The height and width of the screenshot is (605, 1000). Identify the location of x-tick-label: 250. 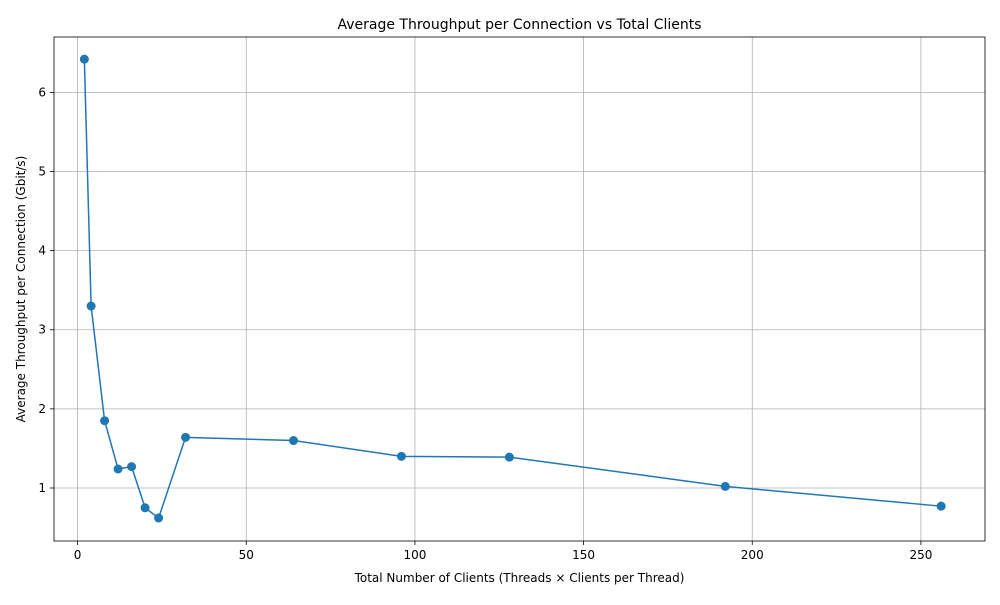
(920, 555).